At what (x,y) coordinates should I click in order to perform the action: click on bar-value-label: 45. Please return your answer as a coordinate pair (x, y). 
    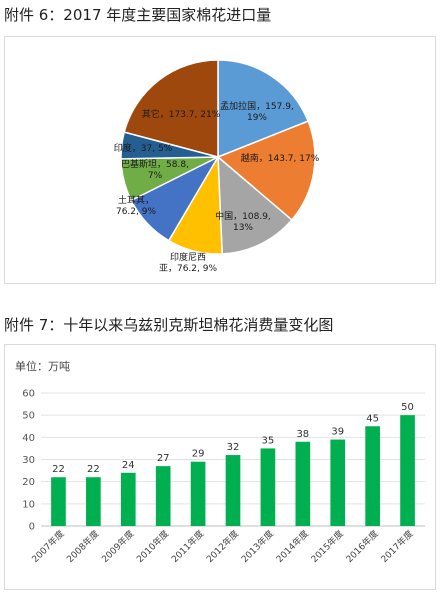
    Looking at the image, I should click on (372, 418).